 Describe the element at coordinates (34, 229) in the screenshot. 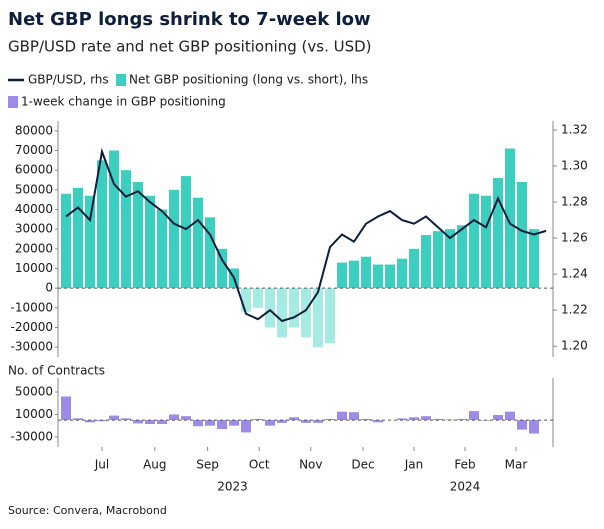

I see `y-tick-label: 30000` at that location.